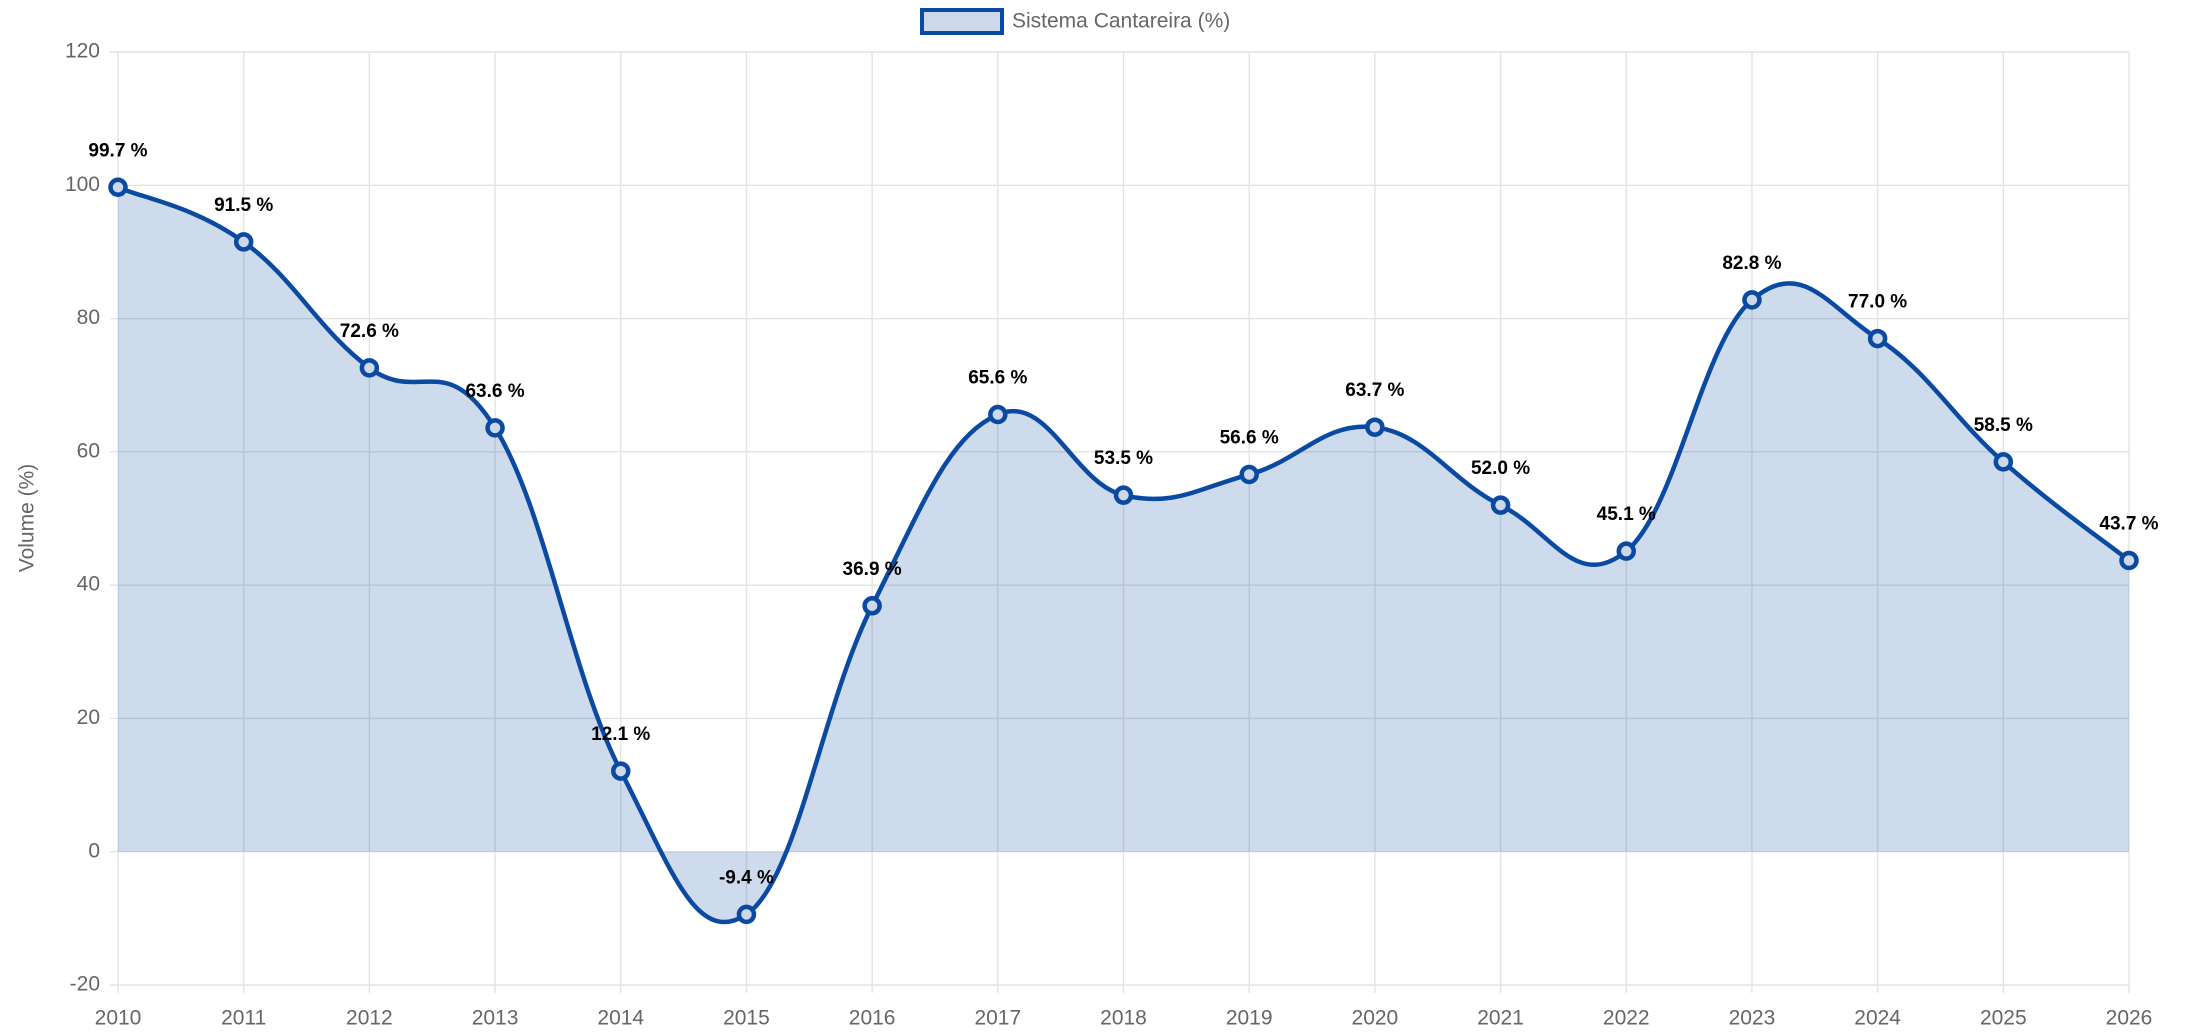 The height and width of the screenshot is (1034, 2185). Describe the element at coordinates (997, 378) in the screenshot. I see `data-label: 65.6 %` at that location.